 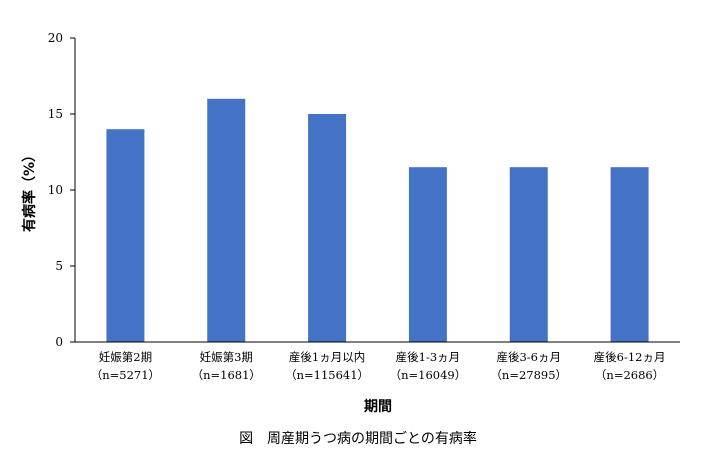 What do you see at coordinates (629, 375) in the screenshot?
I see `x-tick-sample-size: （n=2686）` at bounding box center [629, 375].